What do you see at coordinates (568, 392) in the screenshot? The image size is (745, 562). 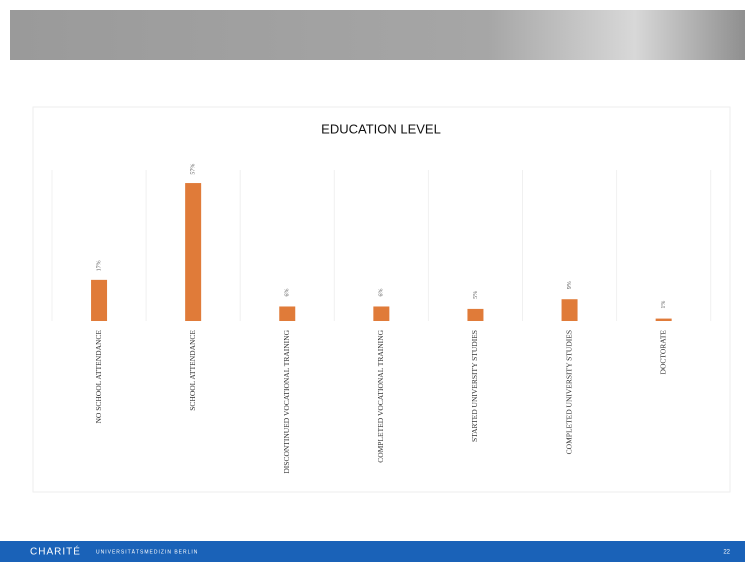 I see `x-tick-label: COMPLETED UNIVERSITY STUDIES` at bounding box center [568, 392].